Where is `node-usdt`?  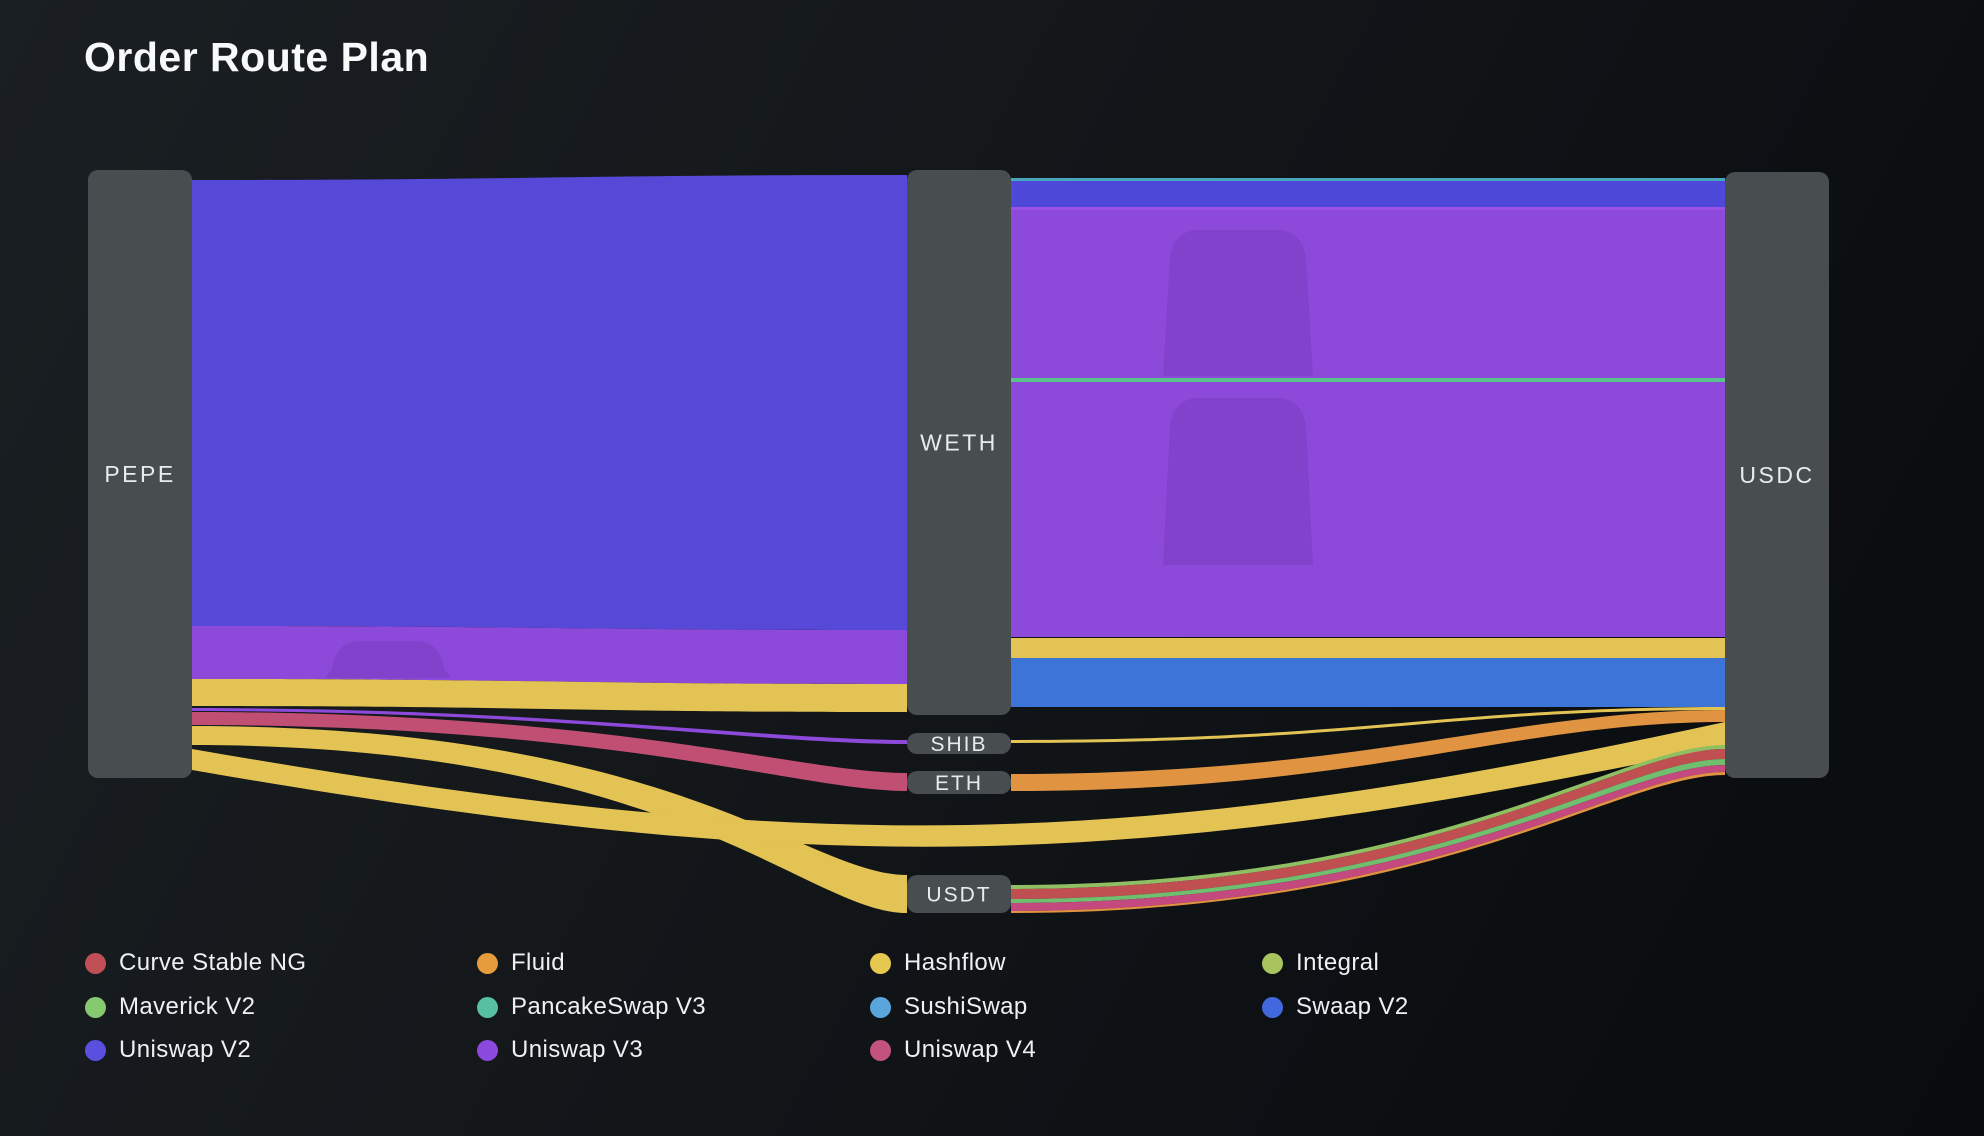
node-usdt is located at coordinates (959, 894).